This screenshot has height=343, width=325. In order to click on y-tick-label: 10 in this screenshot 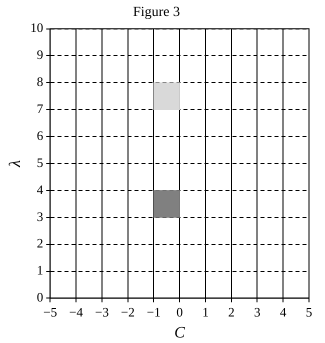, I will do `click(37, 28)`.